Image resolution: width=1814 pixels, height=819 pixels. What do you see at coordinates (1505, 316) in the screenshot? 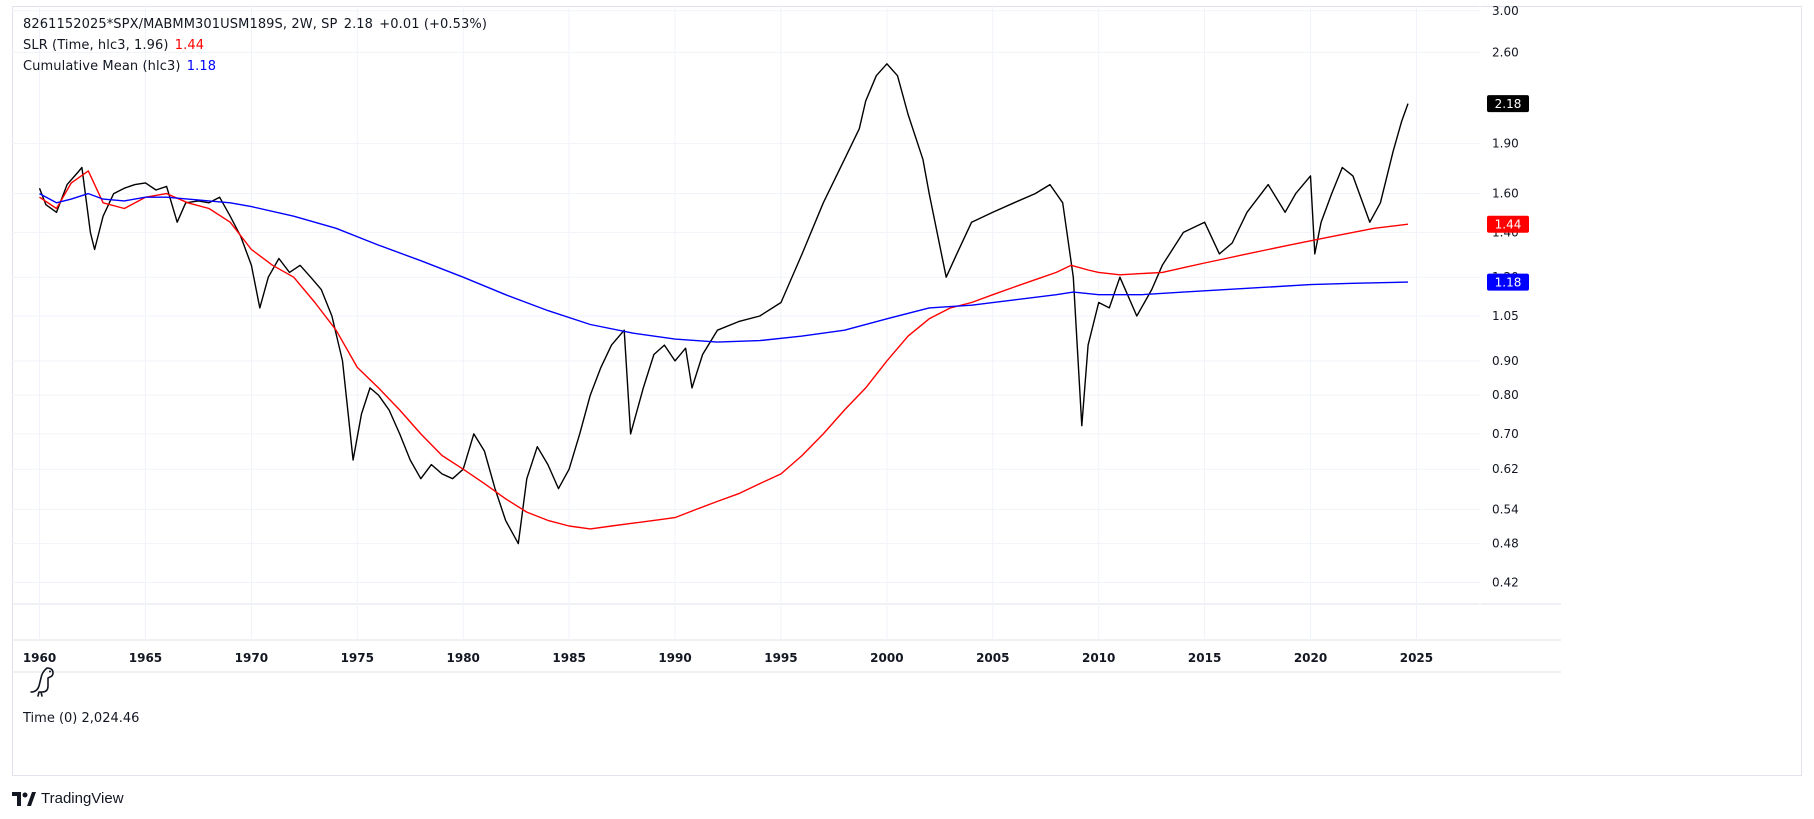
I see `y-tick-label: 1.05` at bounding box center [1505, 316].